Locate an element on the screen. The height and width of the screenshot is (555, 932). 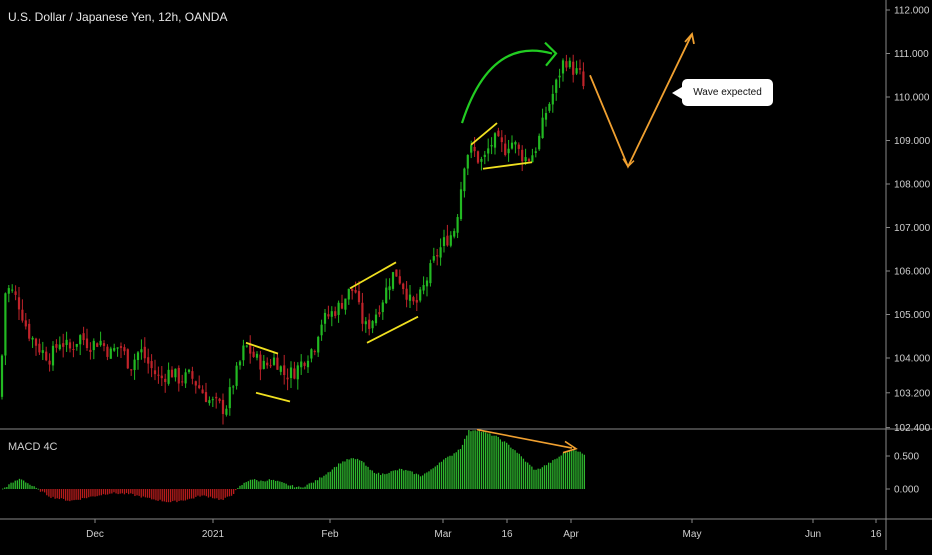
green-curve-arrow is located at coordinates (506, 86).